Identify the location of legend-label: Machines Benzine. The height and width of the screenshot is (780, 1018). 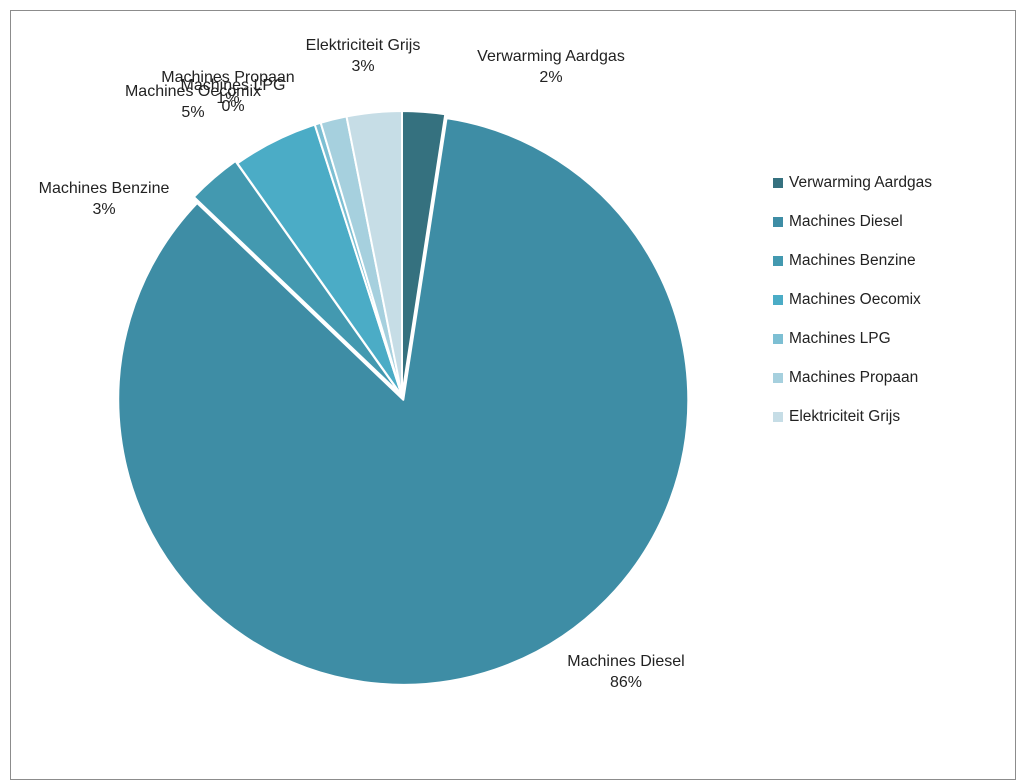
(852, 260).